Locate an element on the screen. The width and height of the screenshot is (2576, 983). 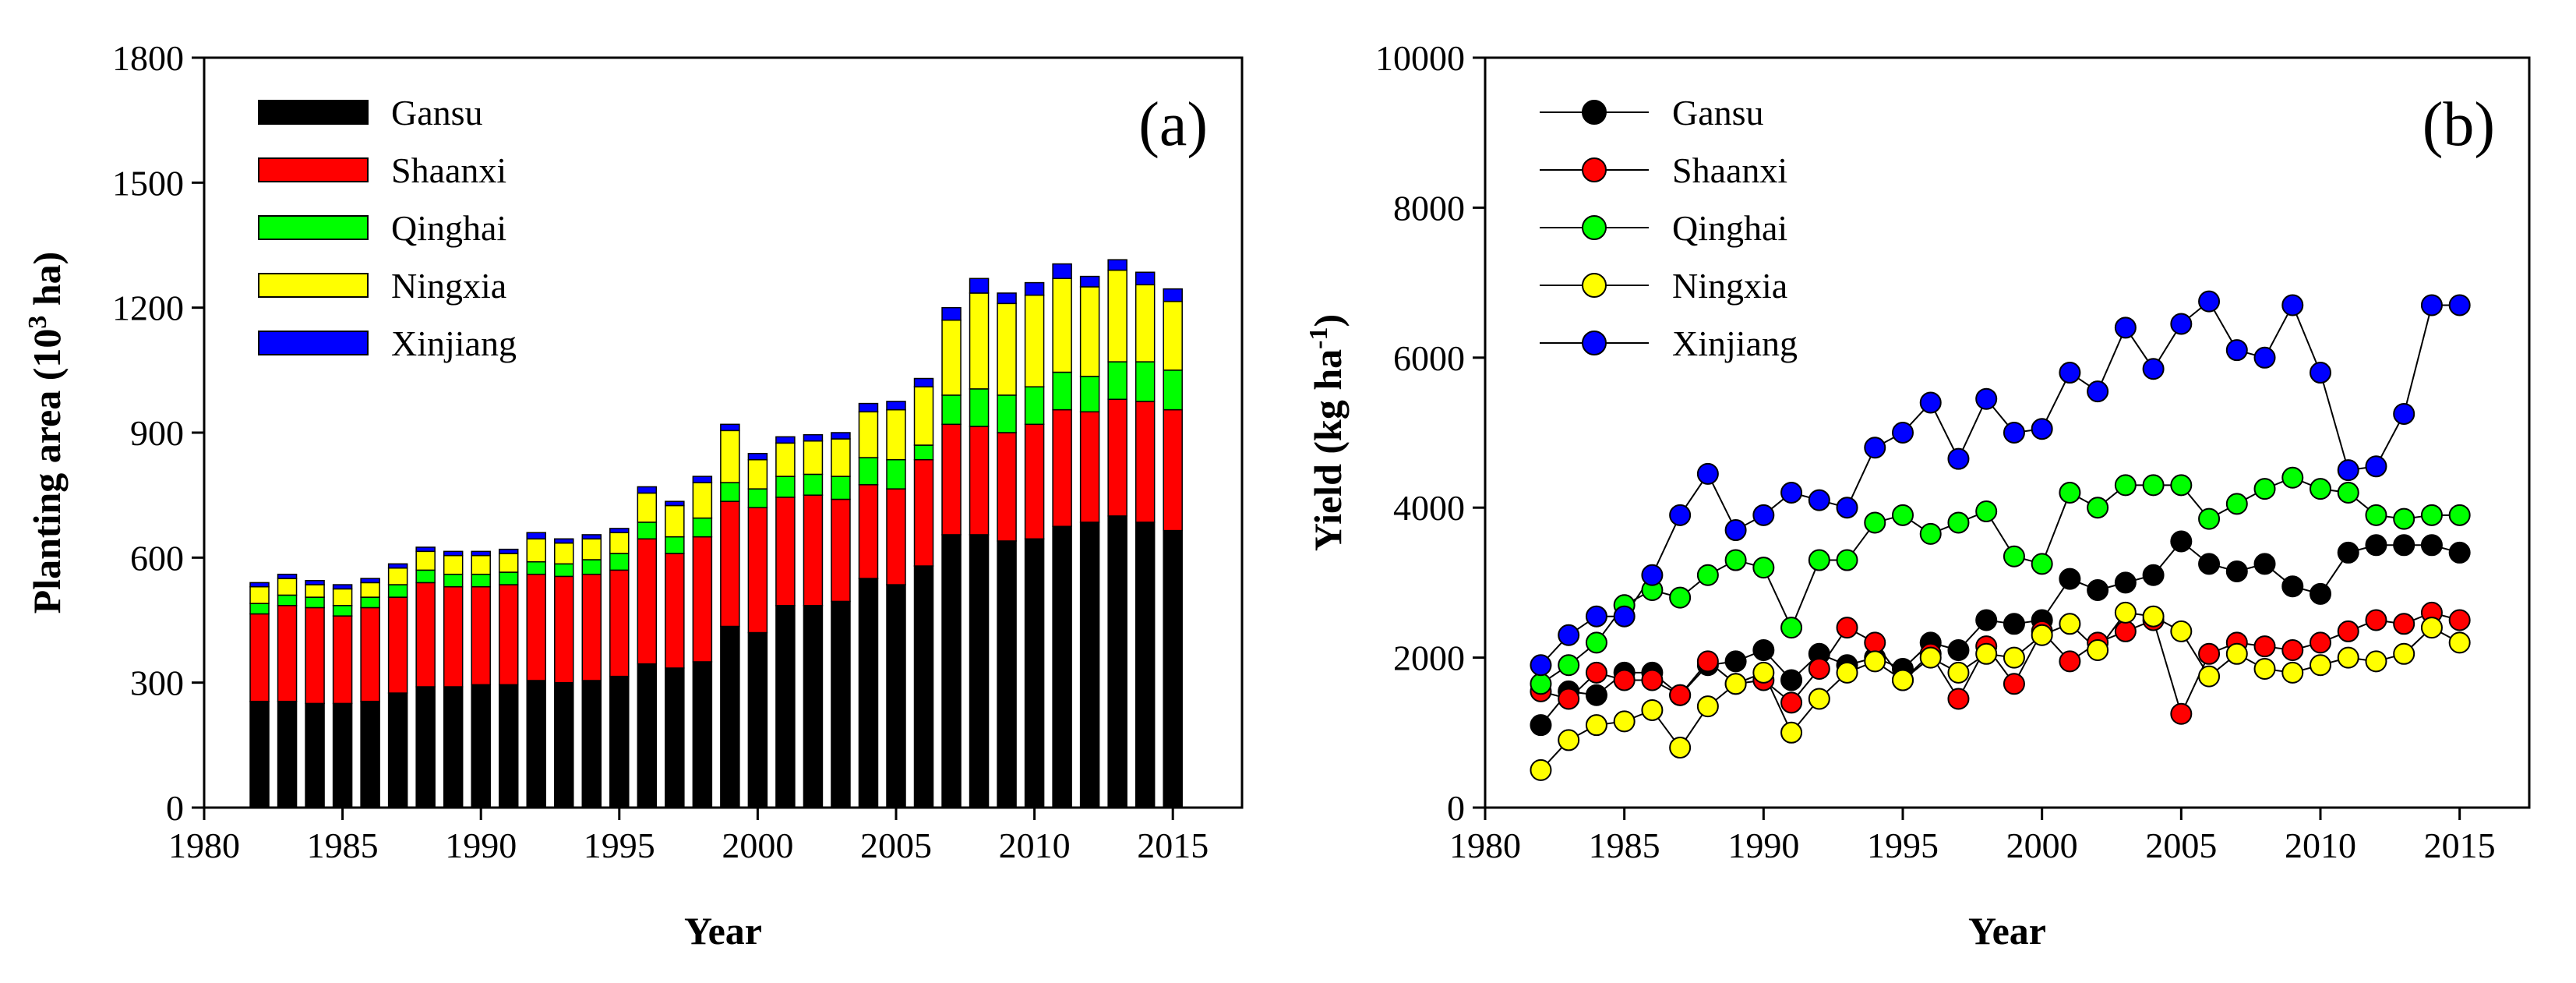
point-xinjiang-1987 is located at coordinates (1680, 515).